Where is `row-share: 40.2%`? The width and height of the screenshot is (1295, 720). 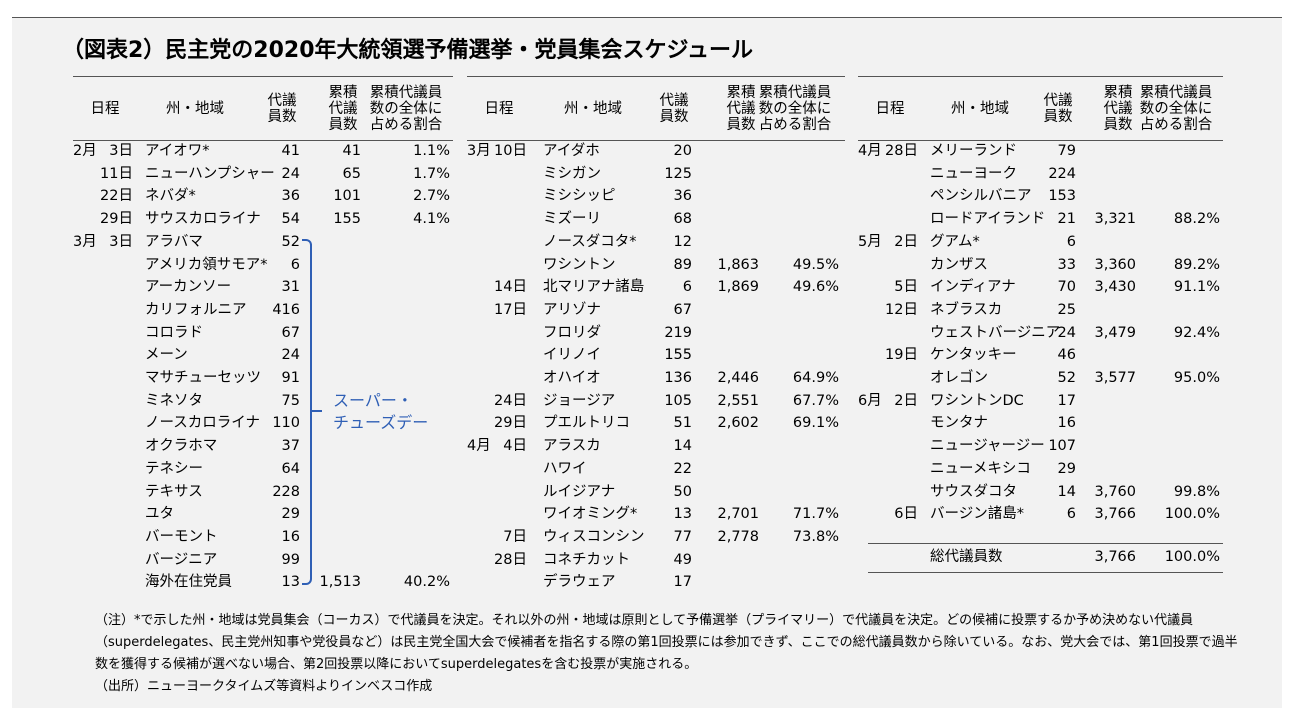
row-share: 40.2% is located at coordinates (426, 582).